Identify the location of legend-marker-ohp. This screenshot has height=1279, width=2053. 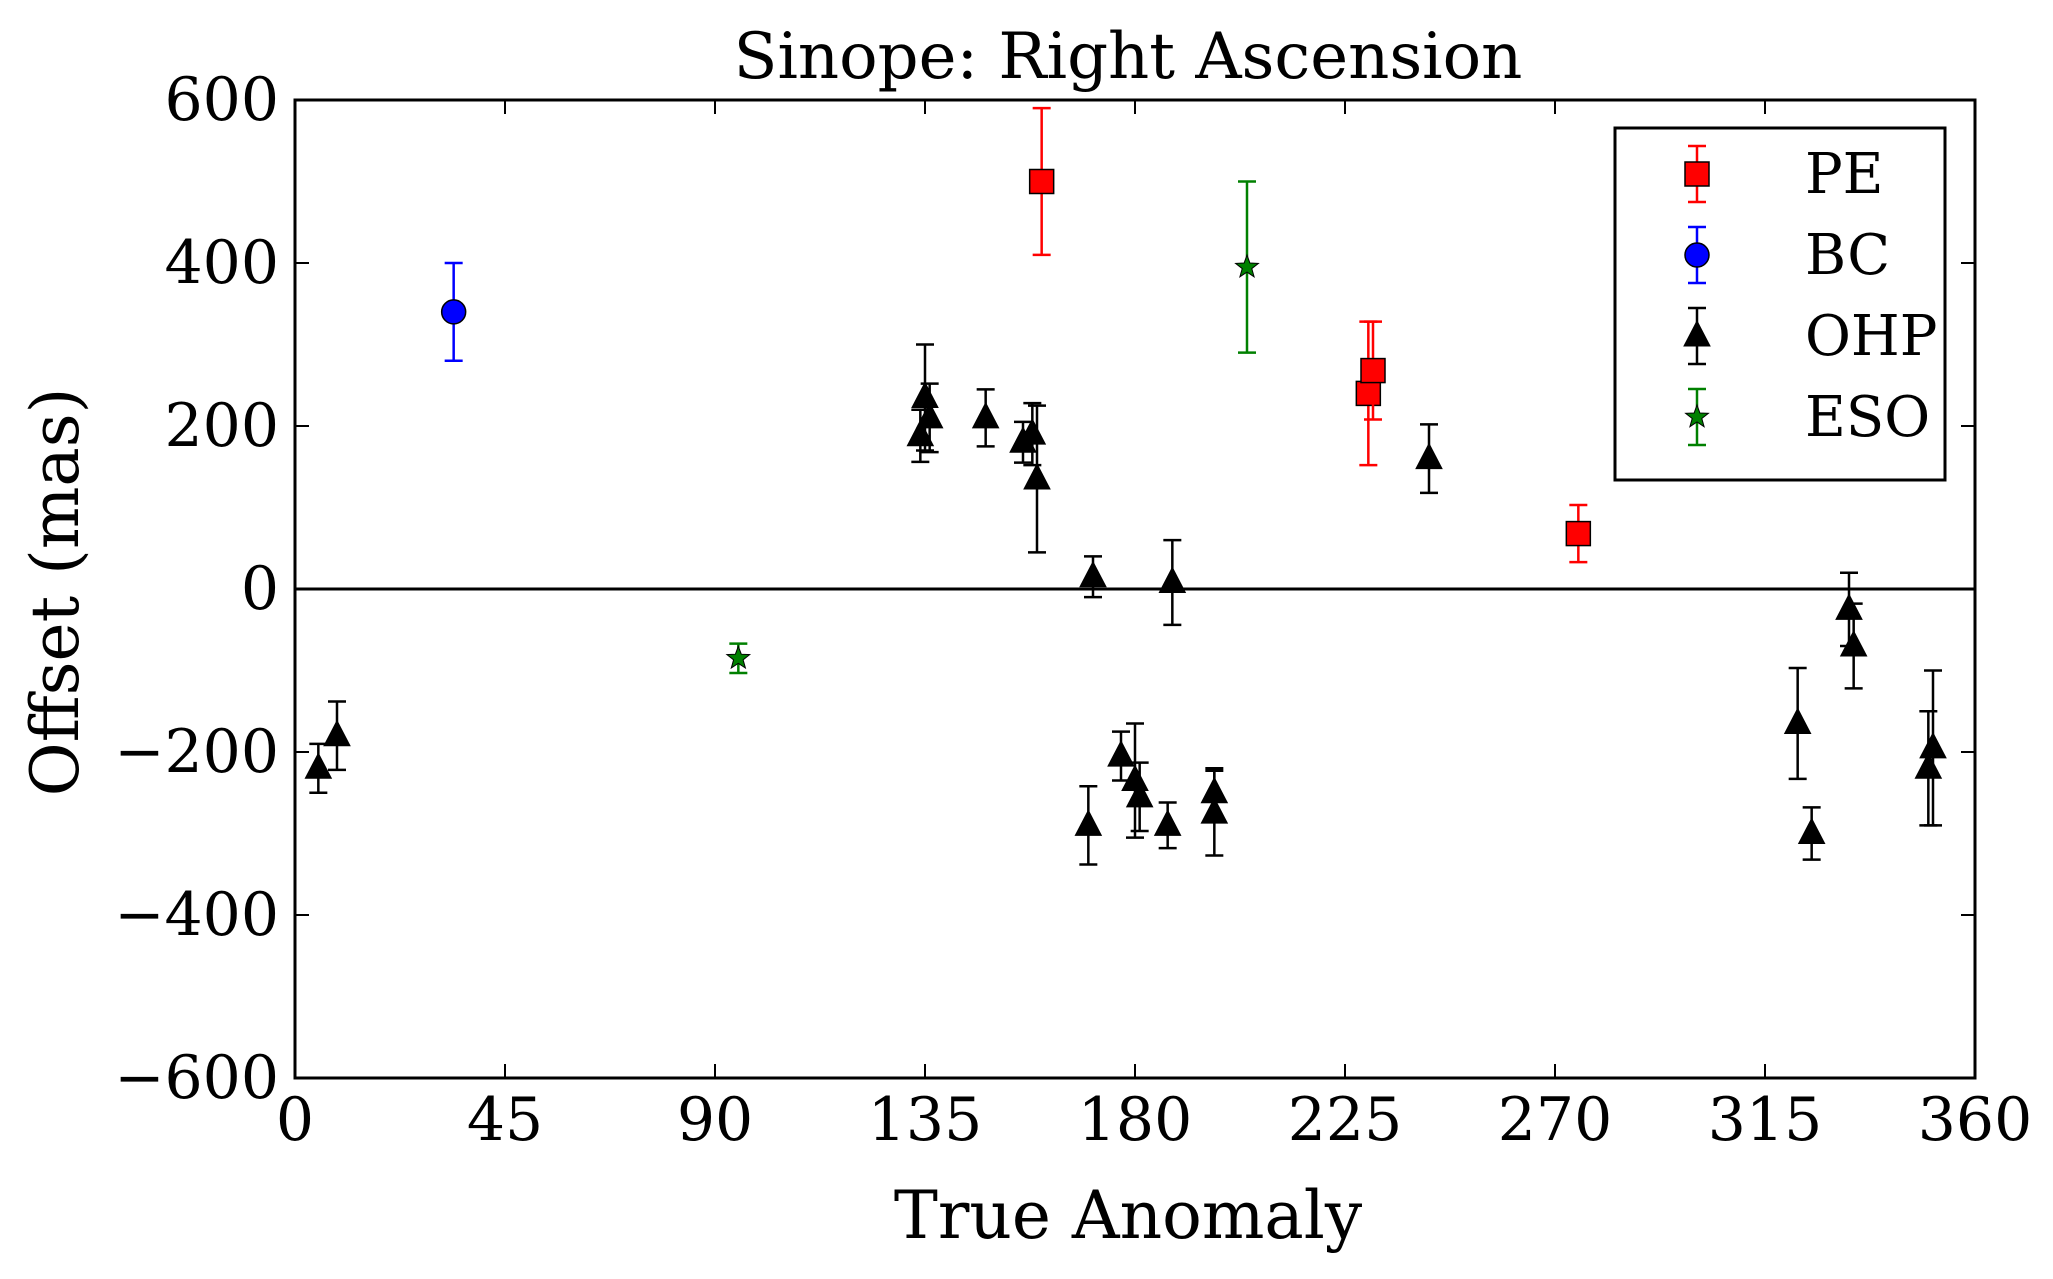
(1697, 333).